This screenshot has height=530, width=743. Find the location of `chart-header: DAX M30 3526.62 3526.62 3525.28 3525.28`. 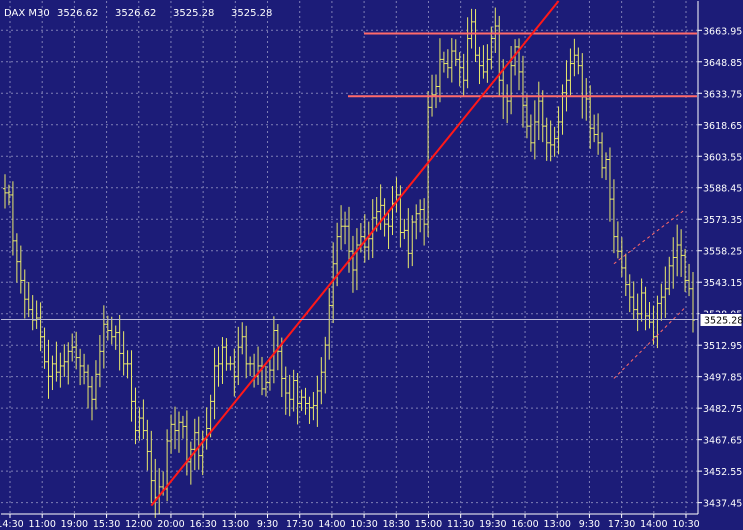

chart-header: DAX M30 3526.62 3526.62 3525.28 3525.28 is located at coordinates (138, 13).